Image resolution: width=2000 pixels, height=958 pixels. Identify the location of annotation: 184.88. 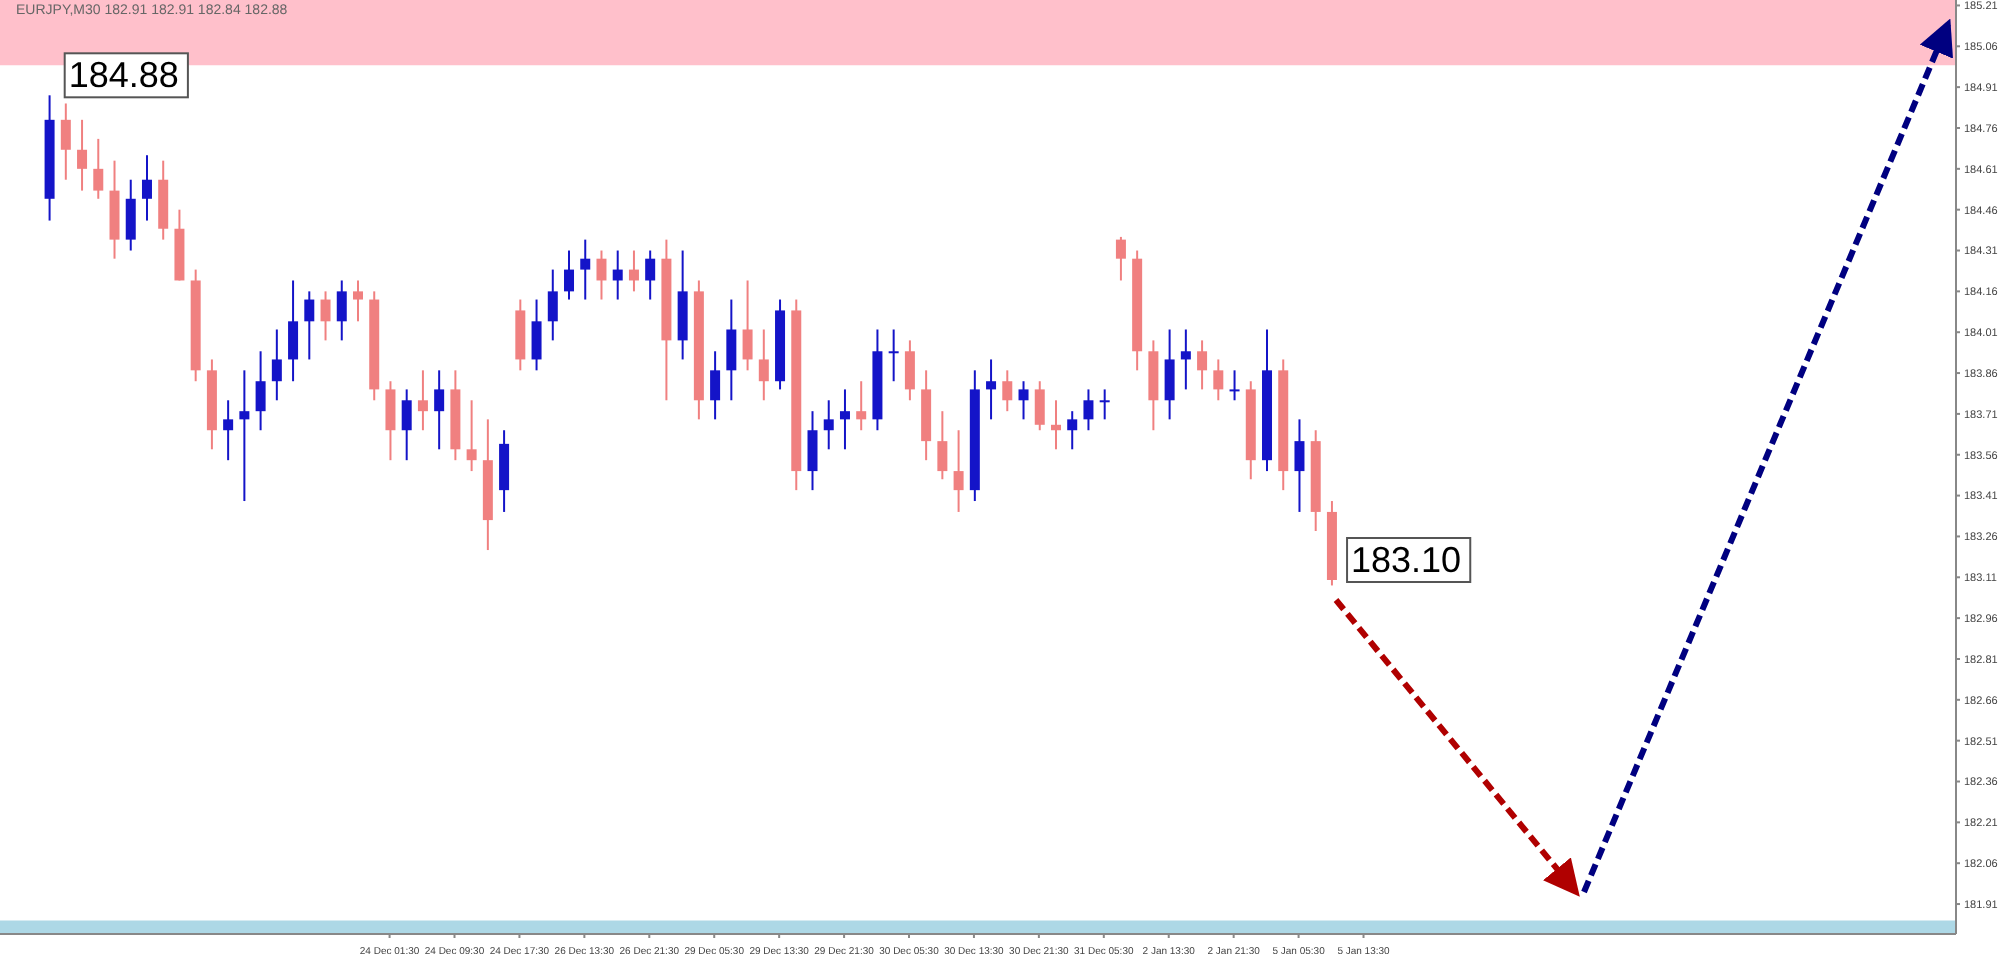
(123, 75).